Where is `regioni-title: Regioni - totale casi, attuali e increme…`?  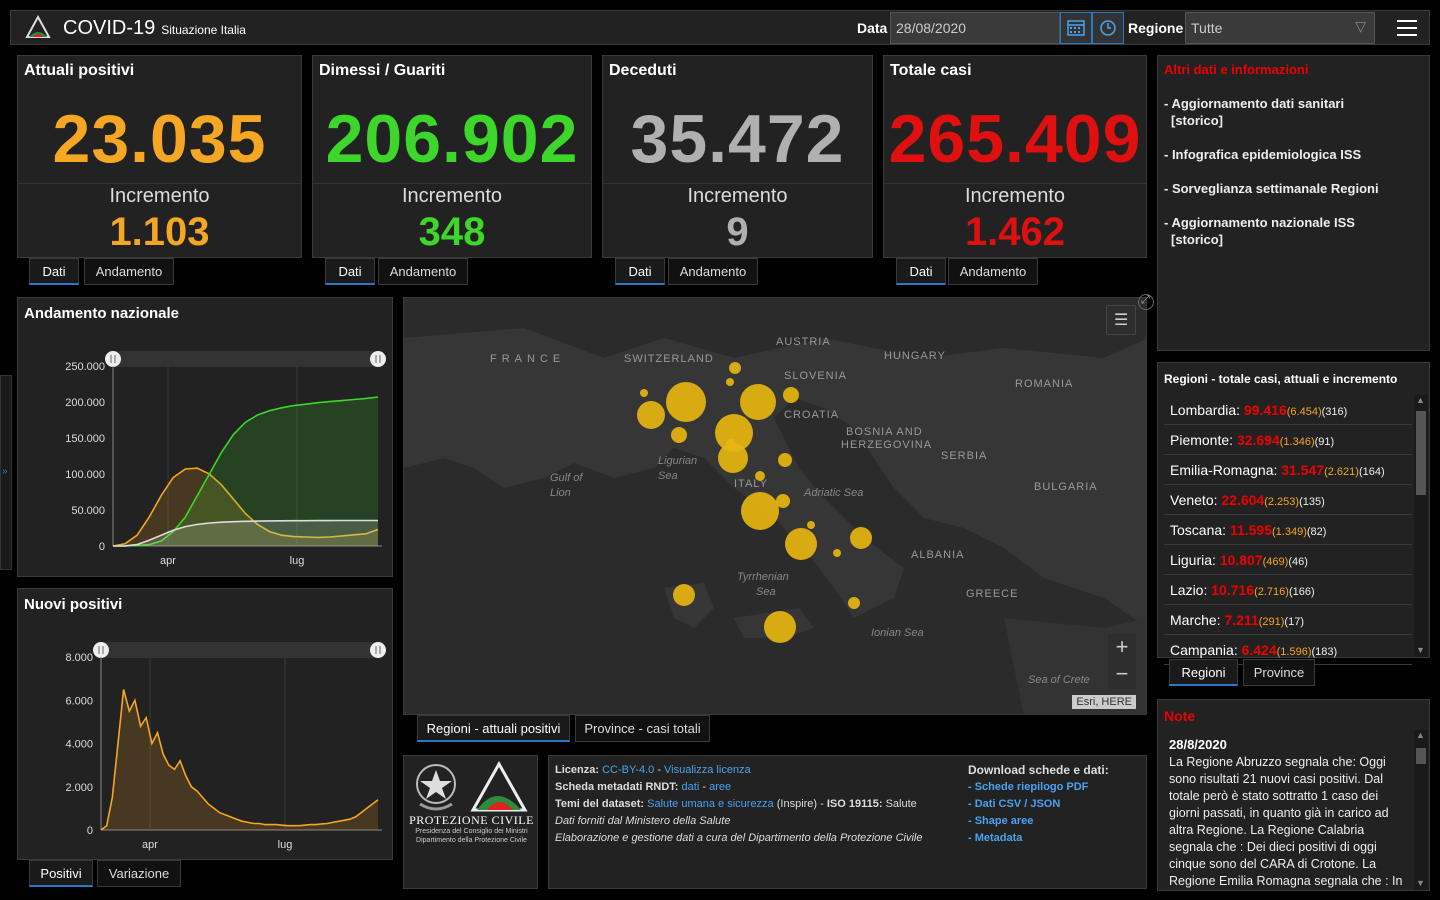 regioni-title: Regioni - totale casi, attuali e increme… is located at coordinates (1281, 379).